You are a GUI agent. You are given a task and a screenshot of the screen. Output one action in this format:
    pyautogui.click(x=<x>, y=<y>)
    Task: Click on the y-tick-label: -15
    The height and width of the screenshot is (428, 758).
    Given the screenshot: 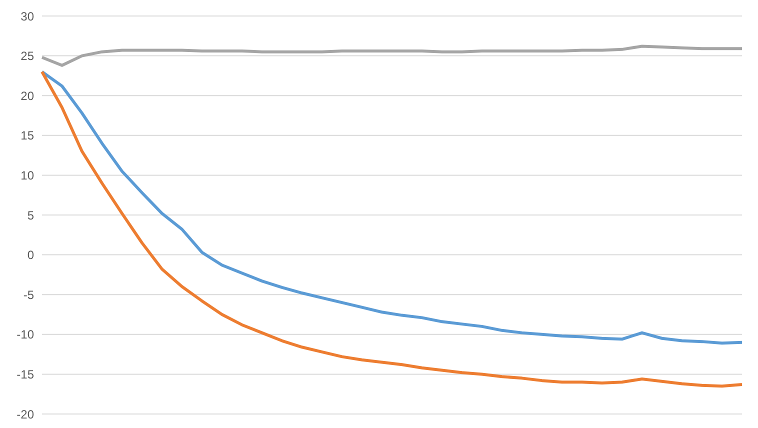 What is the action you would take?
    pyautogui.click(x=25, y=374)
    